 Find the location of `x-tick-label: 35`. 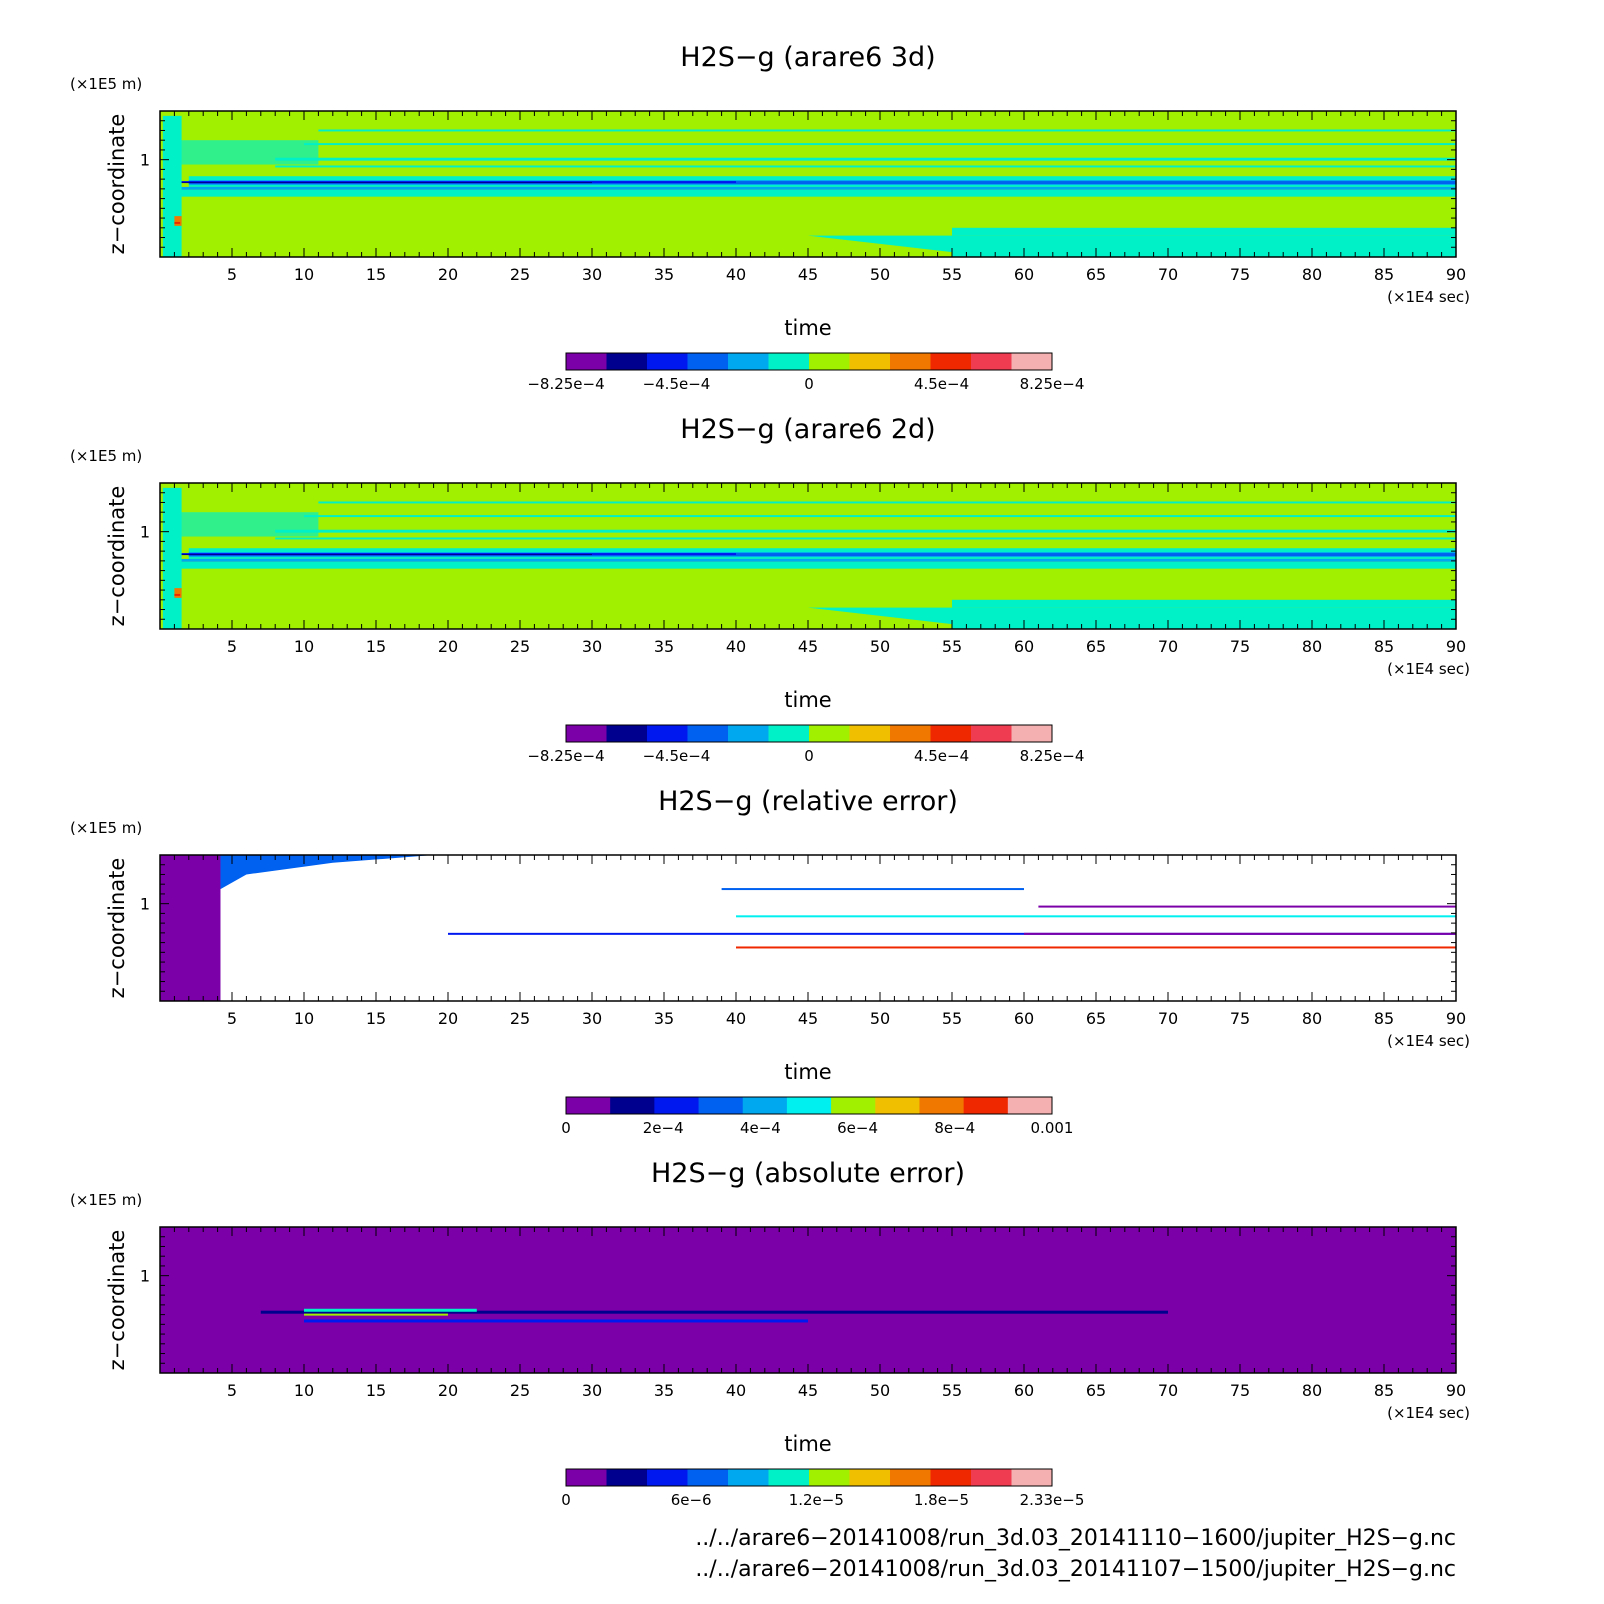

x-tick-label: 35 is located at coordinates (664, 274).